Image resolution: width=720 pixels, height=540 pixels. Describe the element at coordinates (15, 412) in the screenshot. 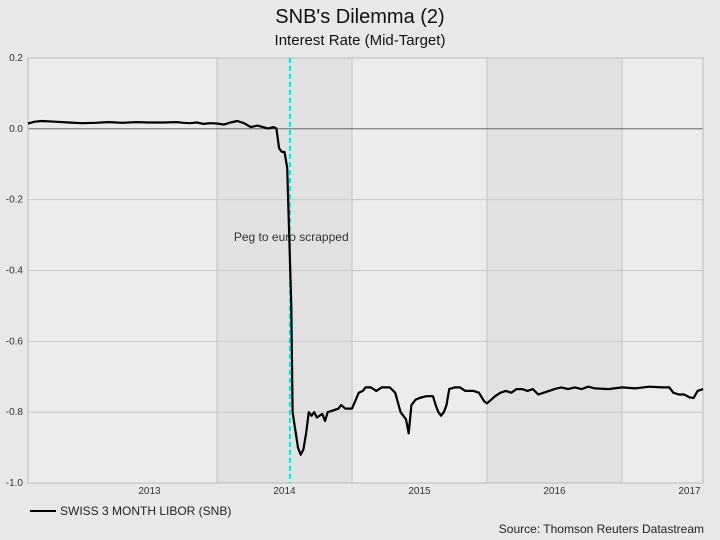

I see `y-tick-label: -0.8` at that location.